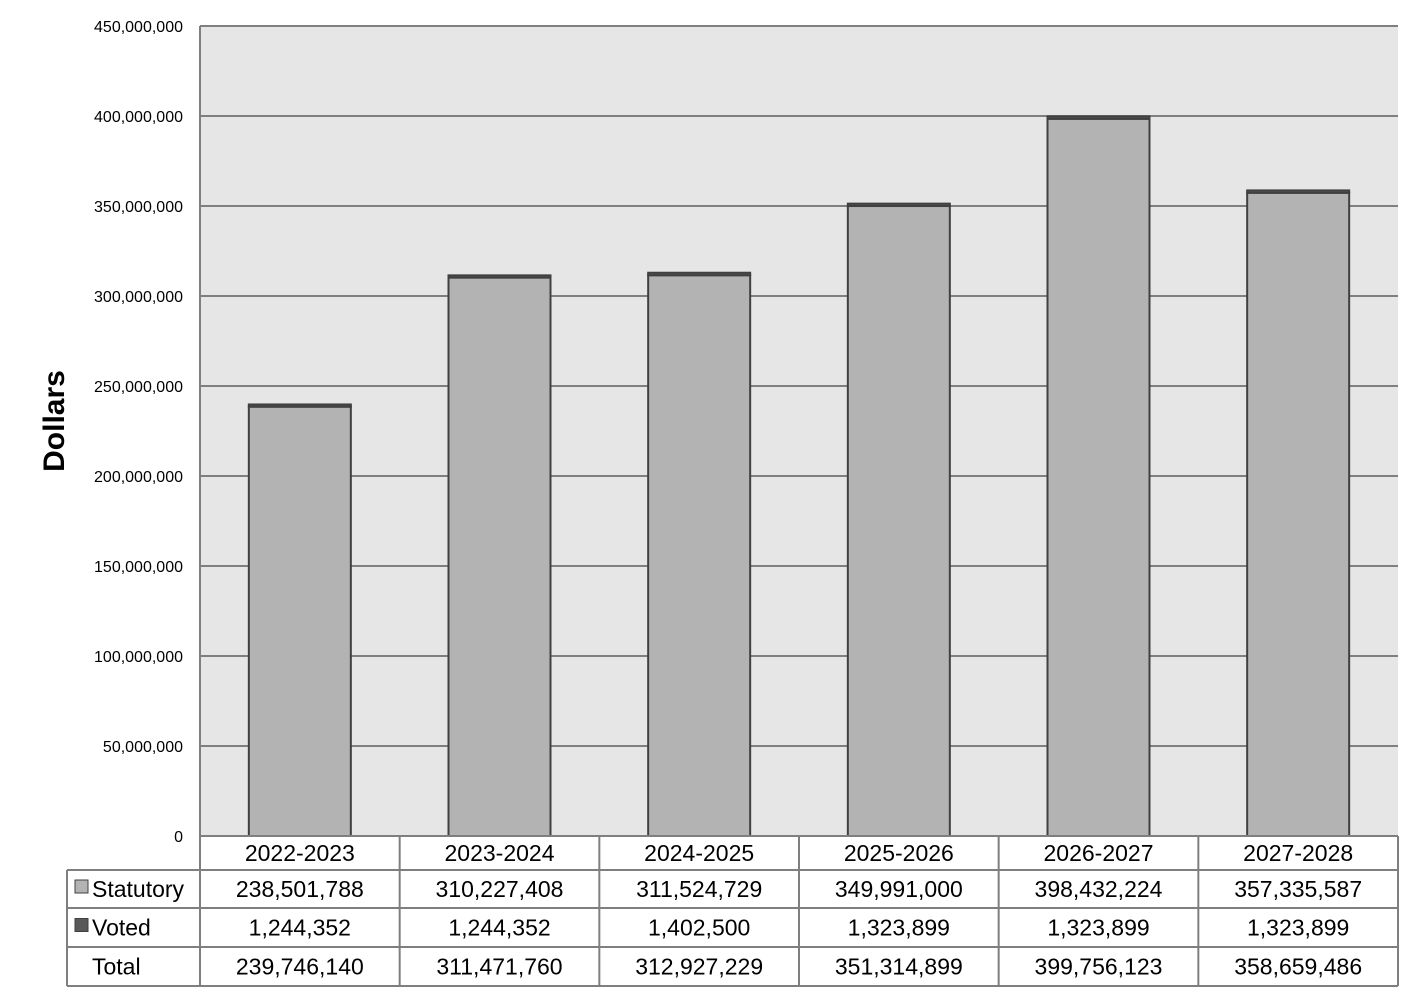 The width and height of the screenshot is (1417, 994). What do you see at coordinates (1099, 967) in the screenshot?
I see `table-cell: 399,756,123` at bounding box center [1099, 967].